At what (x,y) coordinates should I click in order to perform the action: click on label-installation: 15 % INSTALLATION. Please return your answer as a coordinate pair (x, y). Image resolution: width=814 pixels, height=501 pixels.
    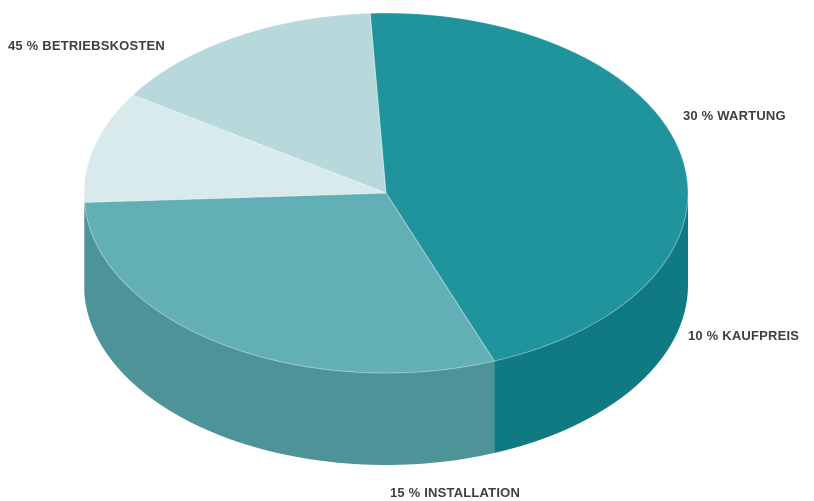
    Looking at the image, I should click on (455, 492).